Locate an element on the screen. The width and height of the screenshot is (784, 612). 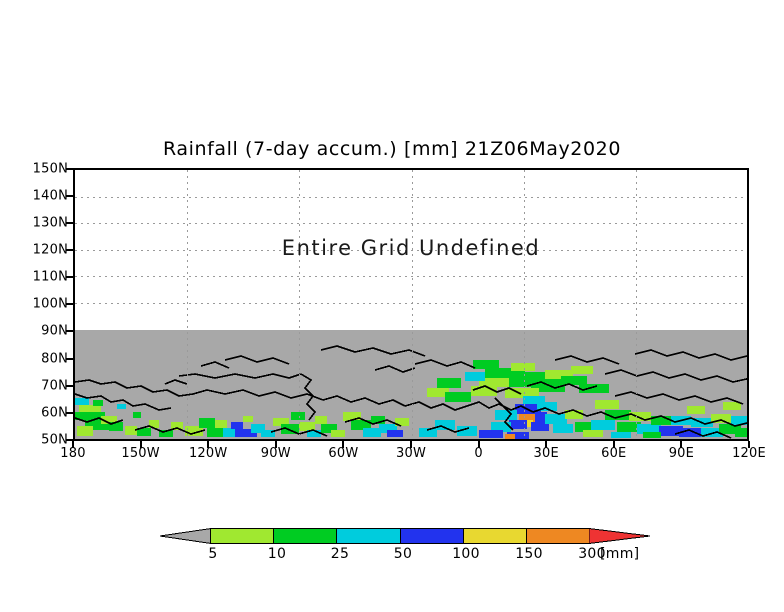
ytick-label: 80N is located at coordinates (54, 359).